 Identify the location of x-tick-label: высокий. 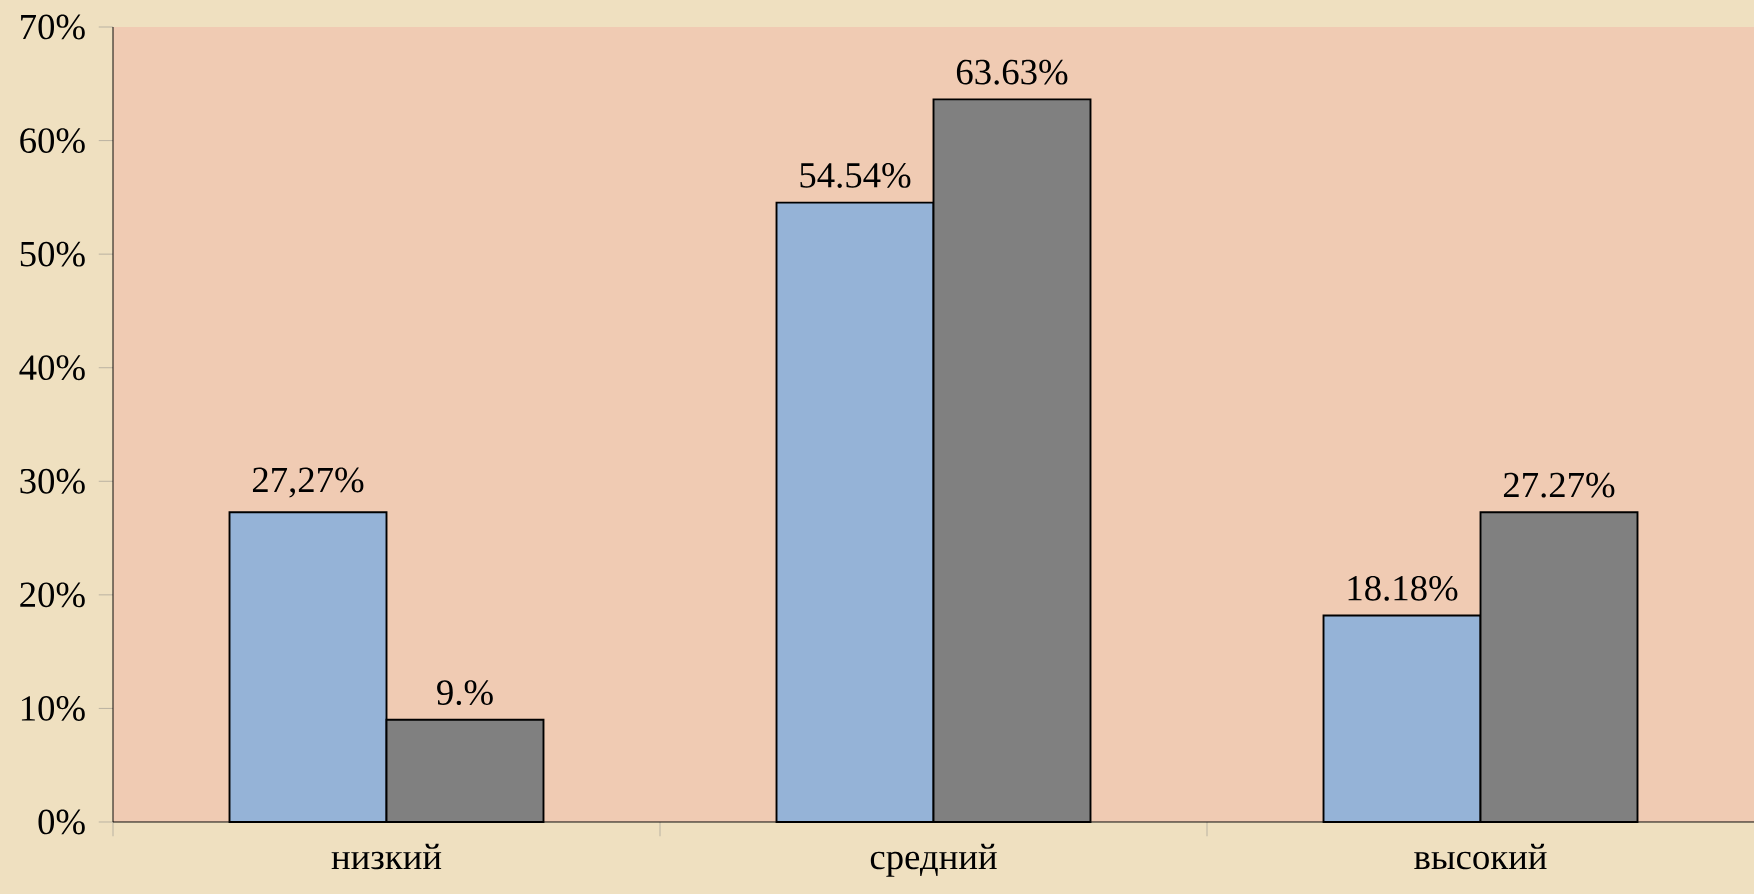
(1480, 856).